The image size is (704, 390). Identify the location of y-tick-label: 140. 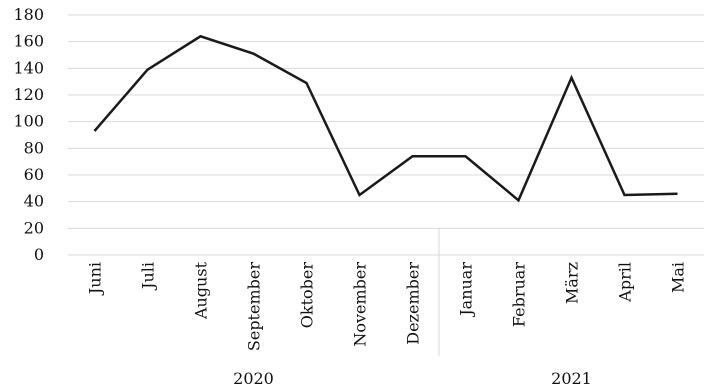
(28, 67).